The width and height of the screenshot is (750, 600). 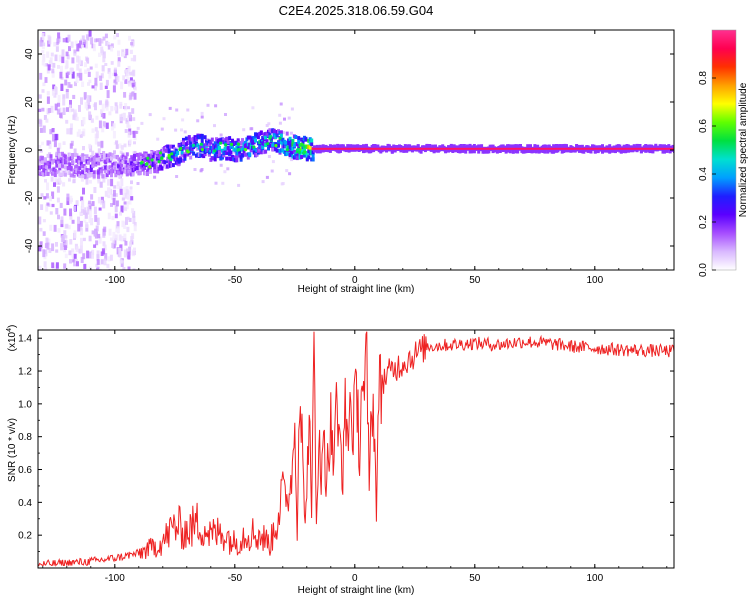 What do you see at coordinates (594, 578) in the screenshot?
I see `snr-x-tick-label: 100` at bounding box center [594, 578].